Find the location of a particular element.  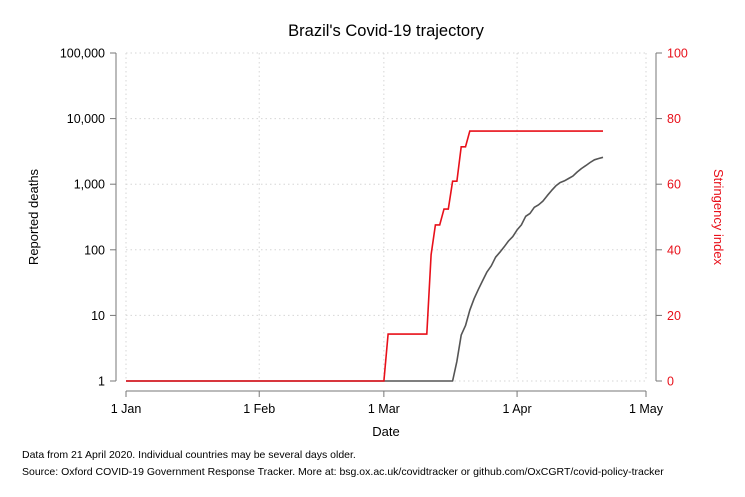

x-tick-label: 1 May is located at coordinates (646, 409).